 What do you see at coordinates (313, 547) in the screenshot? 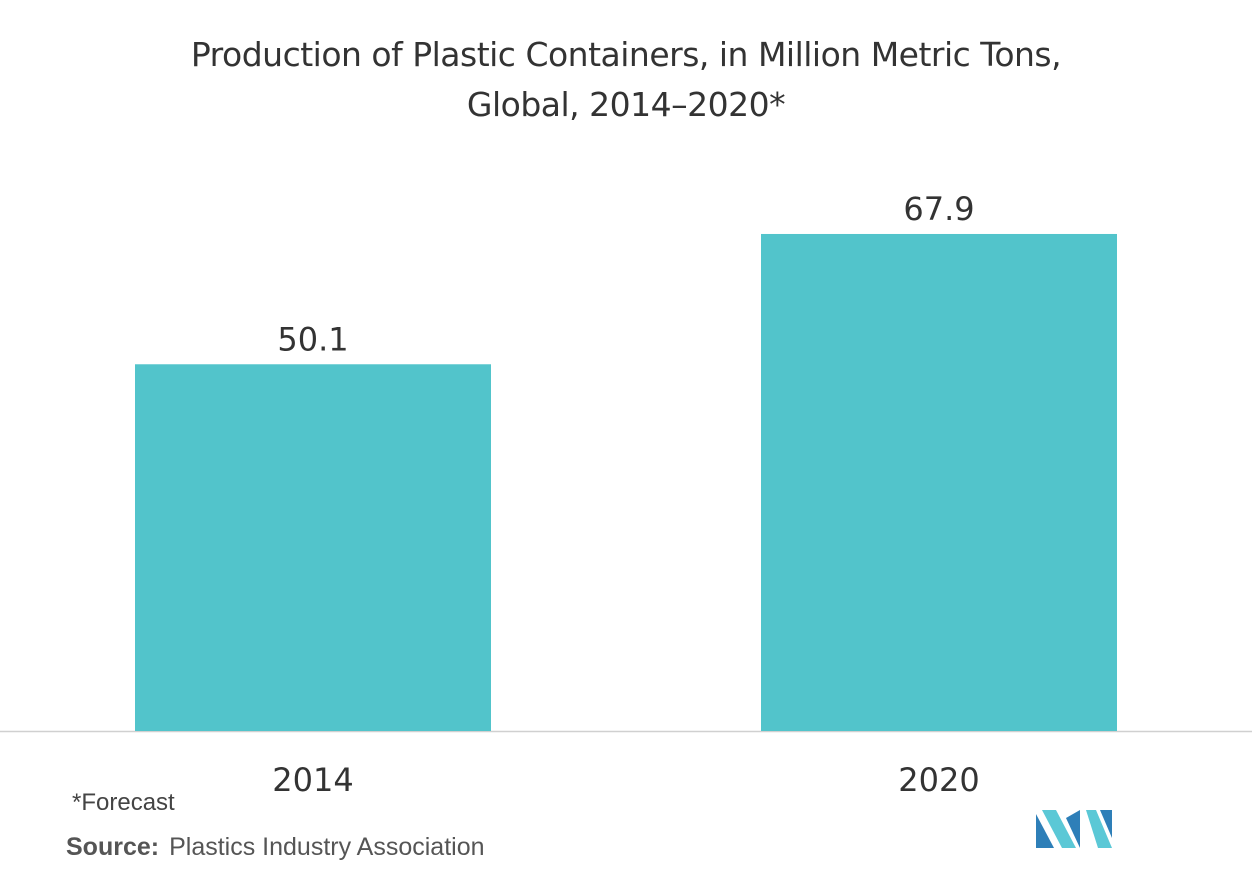
I see `bar-2014` at bounding box center [313, 547].